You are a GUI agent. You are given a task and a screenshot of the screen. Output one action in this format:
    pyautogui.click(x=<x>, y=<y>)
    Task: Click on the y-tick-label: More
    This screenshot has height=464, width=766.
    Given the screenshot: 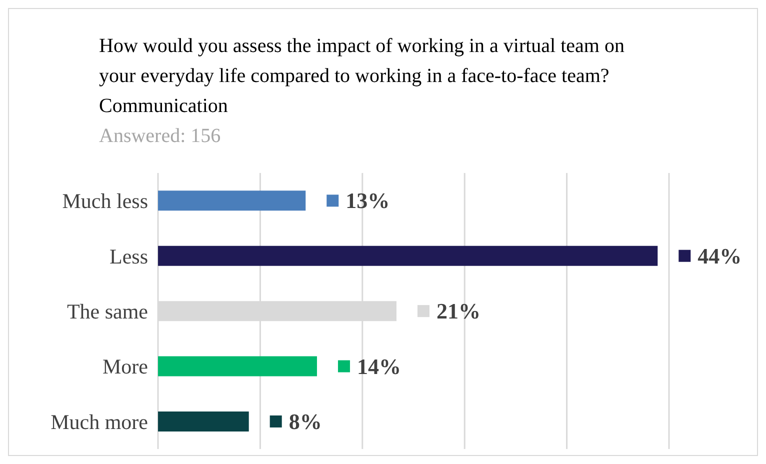 What is the action you would take?
    pyautogui.click(x=125, y=366)
    